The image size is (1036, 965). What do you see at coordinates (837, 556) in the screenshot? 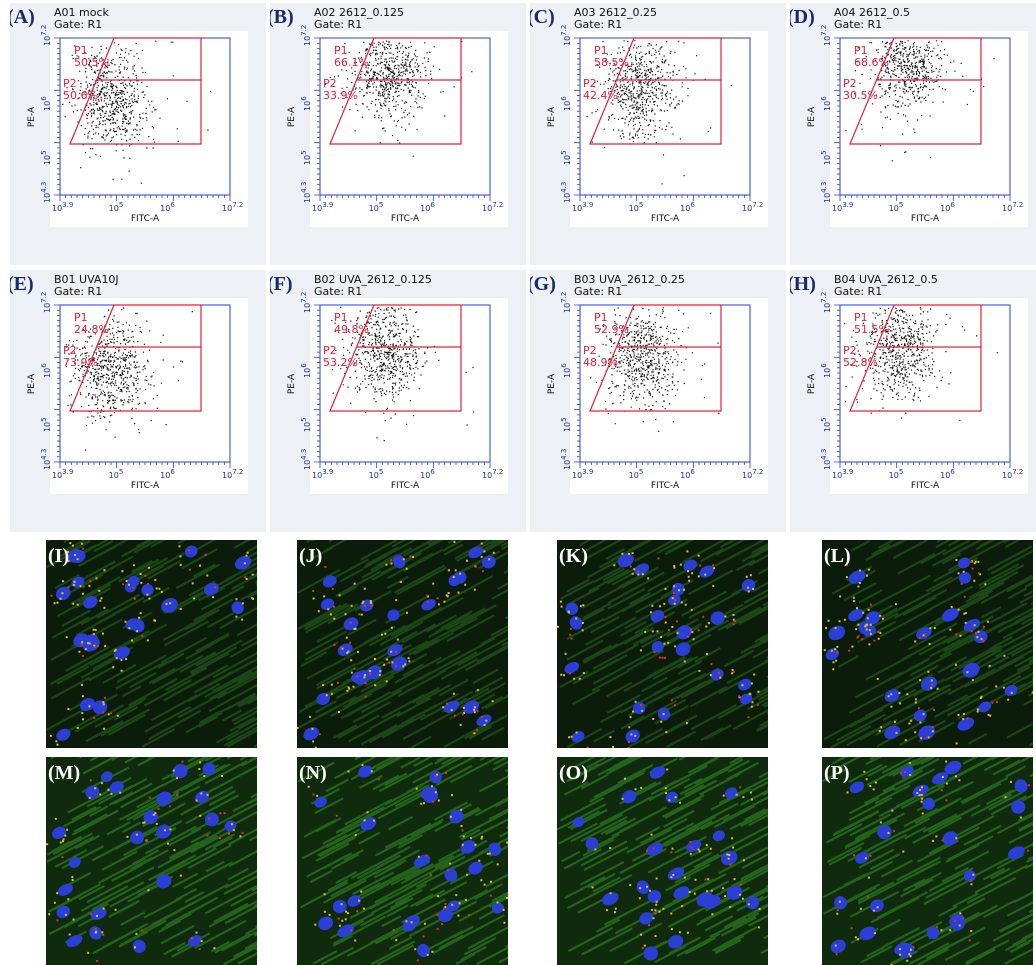
I see `panel-label: (L)` at bounding box center [837, 556].